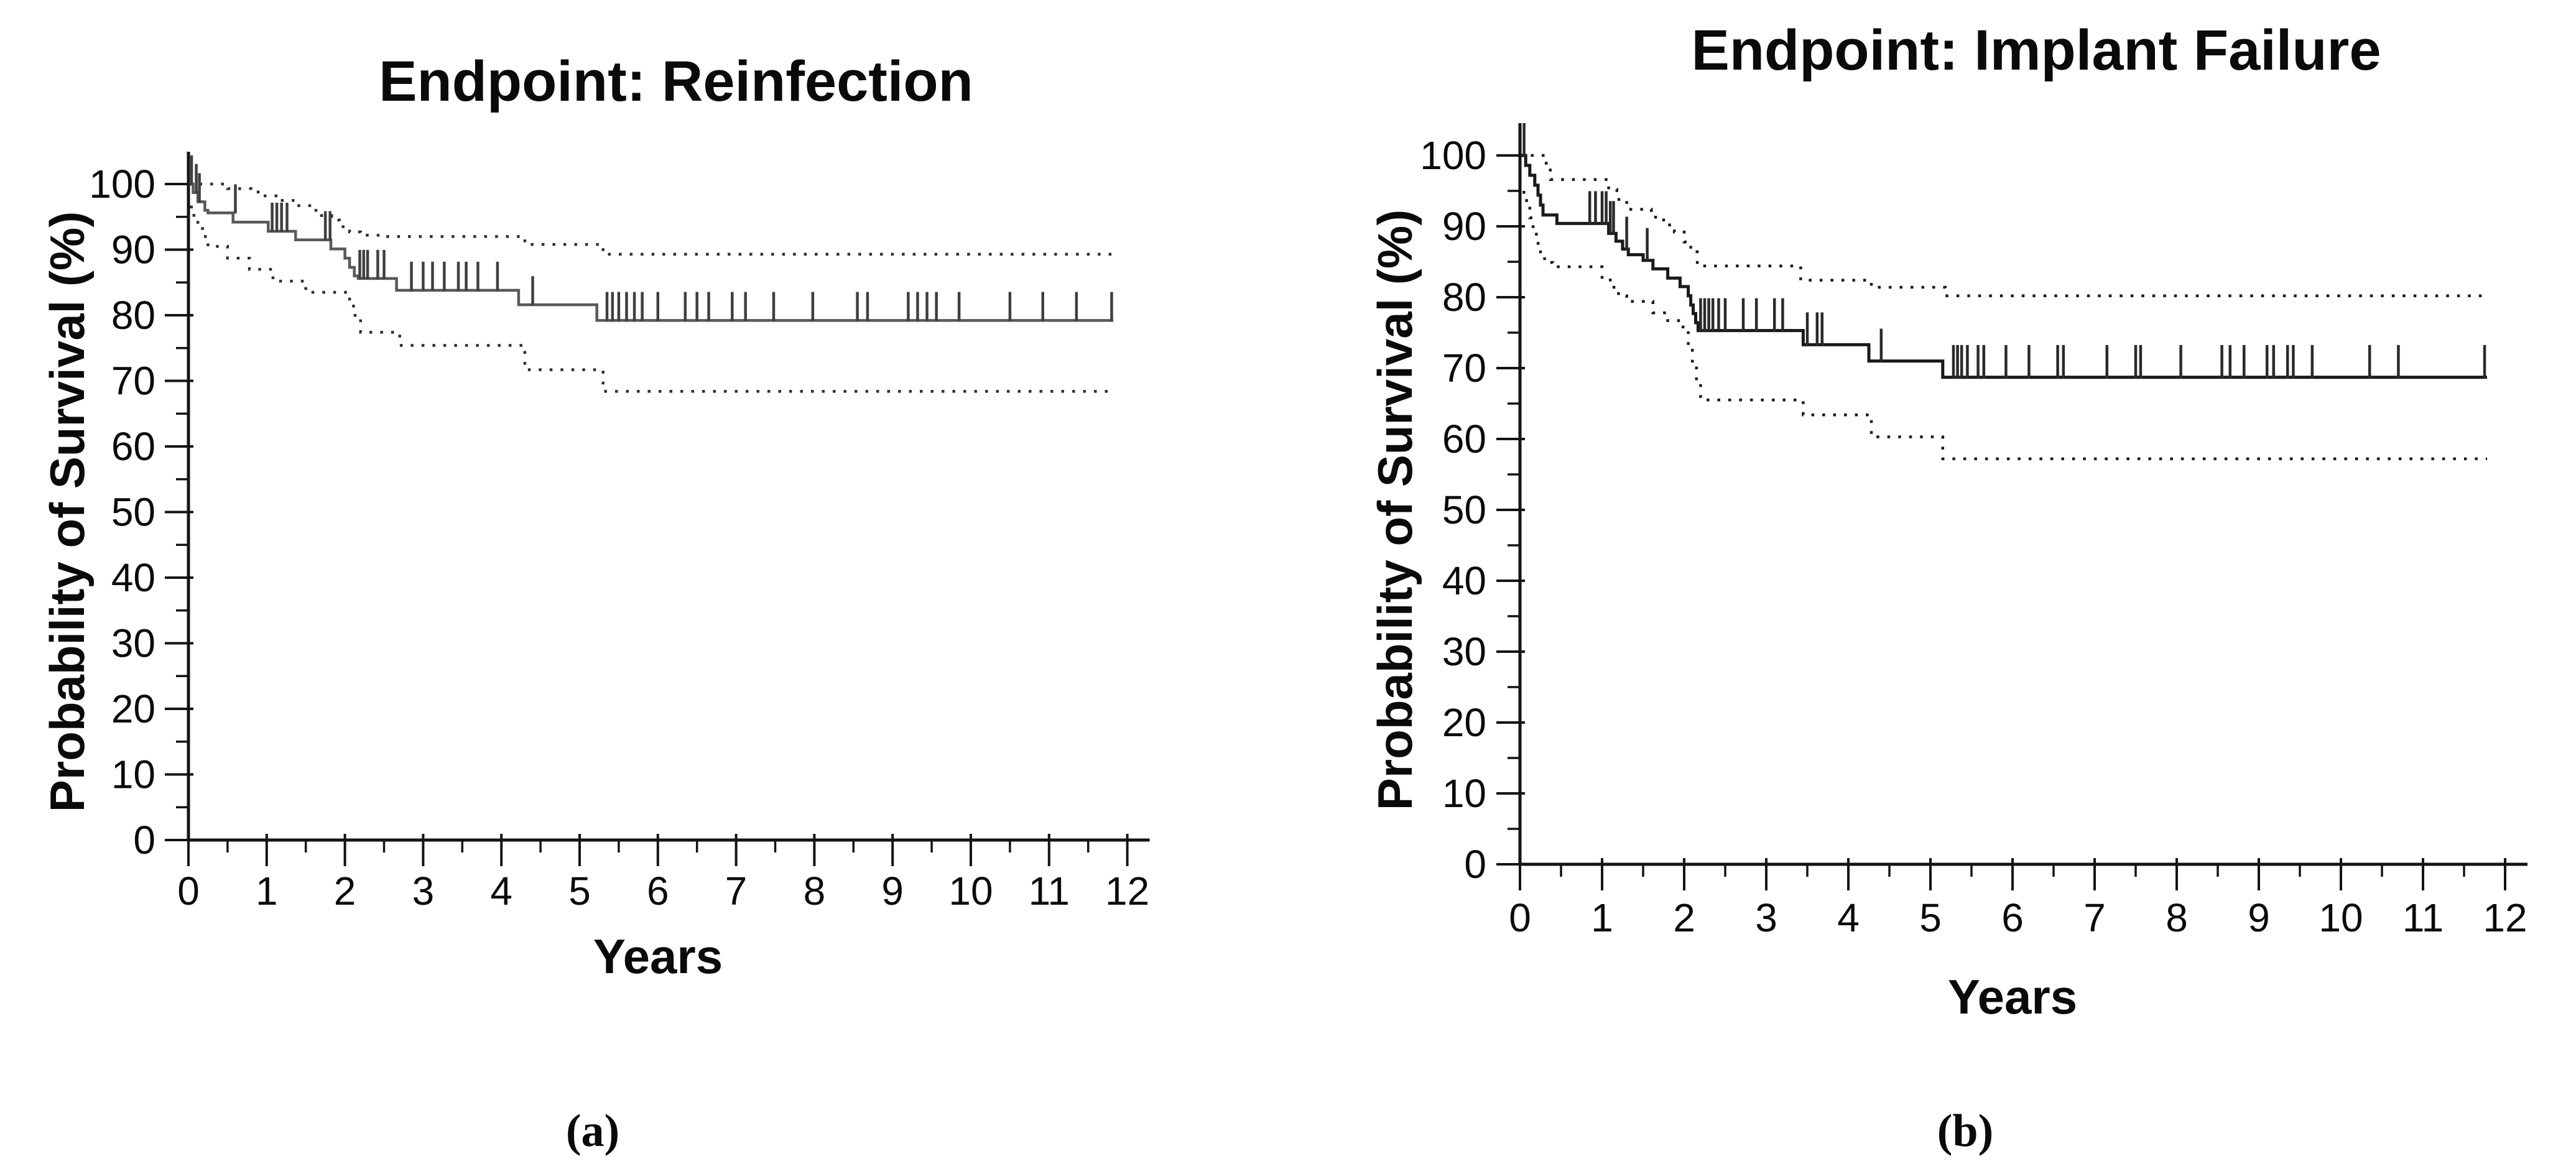 This screenshot has width=2576, height=1164. What do you see at coordinates (1965, 1131) in the screenshot?
I see `panel-caption-b: (b)` at bounding box center [1965, 1131].